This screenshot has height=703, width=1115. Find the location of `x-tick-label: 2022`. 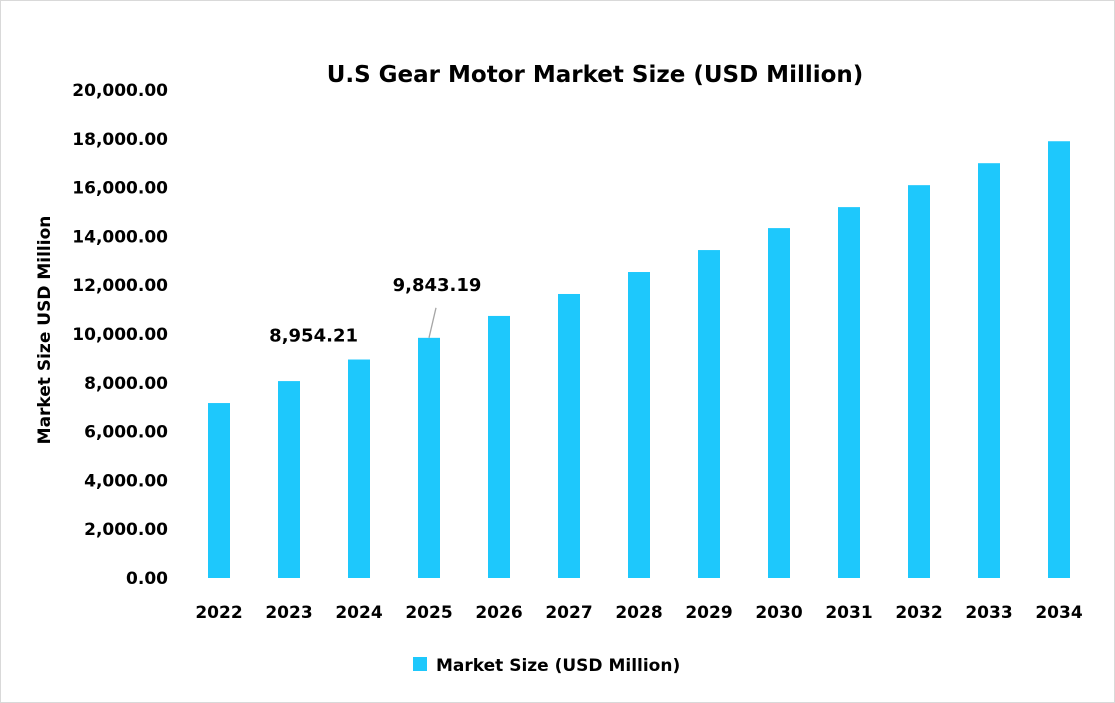

x-tick-label: 2022 is located at coordinates (218, 613).